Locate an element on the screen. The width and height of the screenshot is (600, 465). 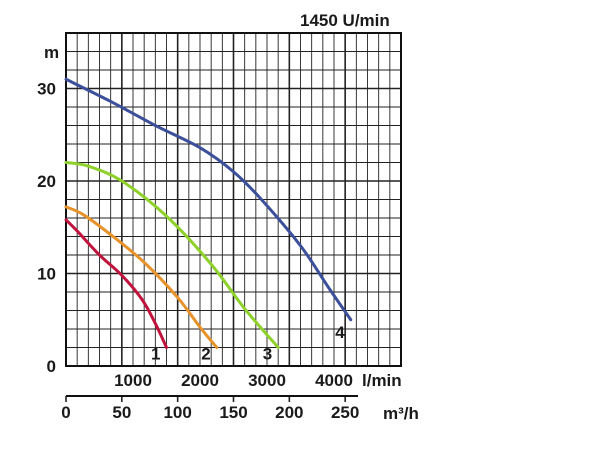
x-secondary-tick-label: 1000 is located at coordinates (133, 380).